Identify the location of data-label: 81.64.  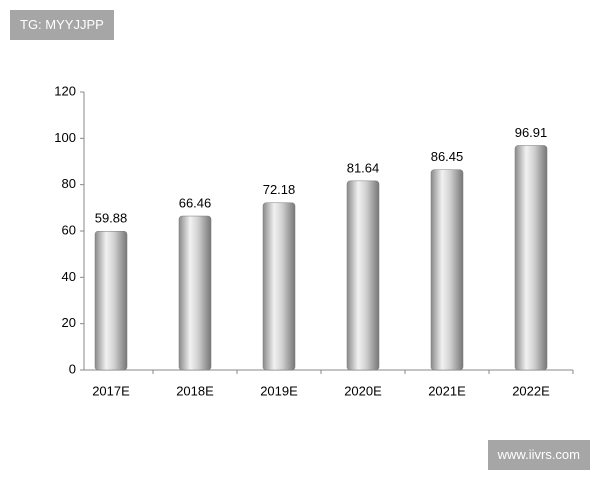
(363, 167).